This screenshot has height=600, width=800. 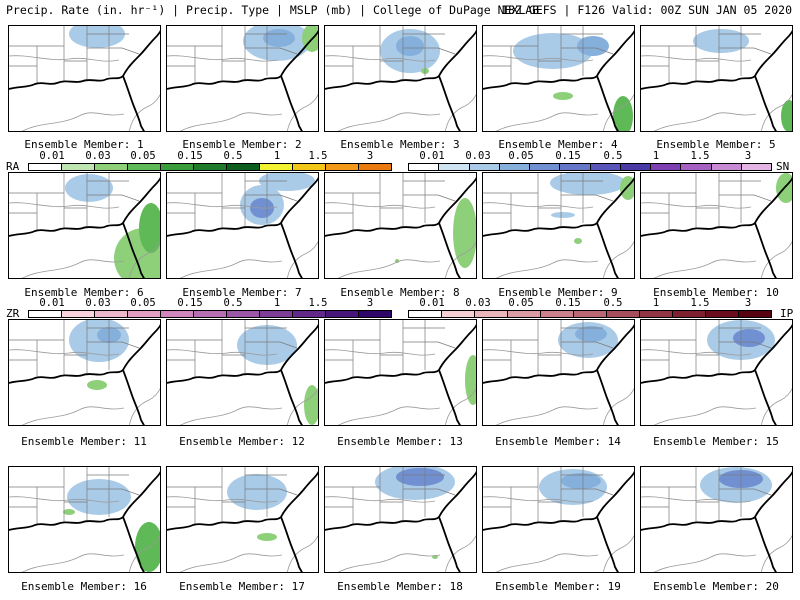 What do you see at coordinates (716, 144) in the screenshot?
I see `ensemble-member-label: Ensemble Member: 5` at bounding box center [716, 144].